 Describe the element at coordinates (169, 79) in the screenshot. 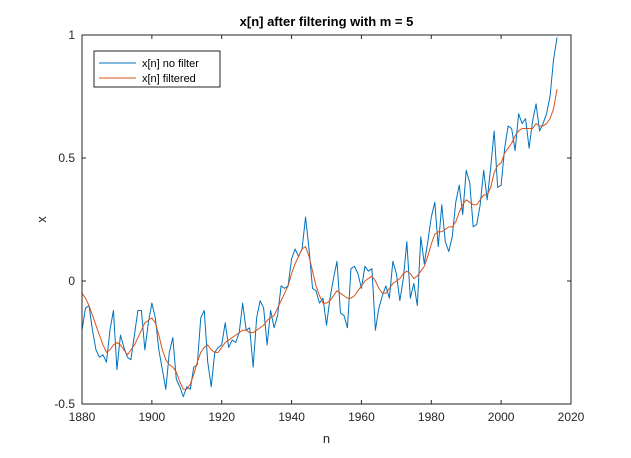

I see `legend-label-2: x[n] filtered` at that location.